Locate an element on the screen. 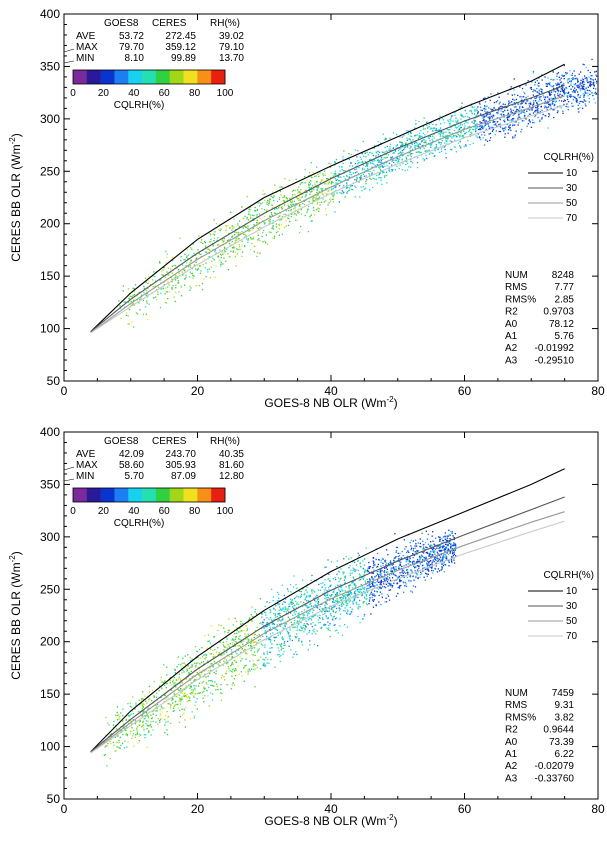 This screenshot has width=607, height=843. stats-value: 359.12 is located at coordinates (180, 47).